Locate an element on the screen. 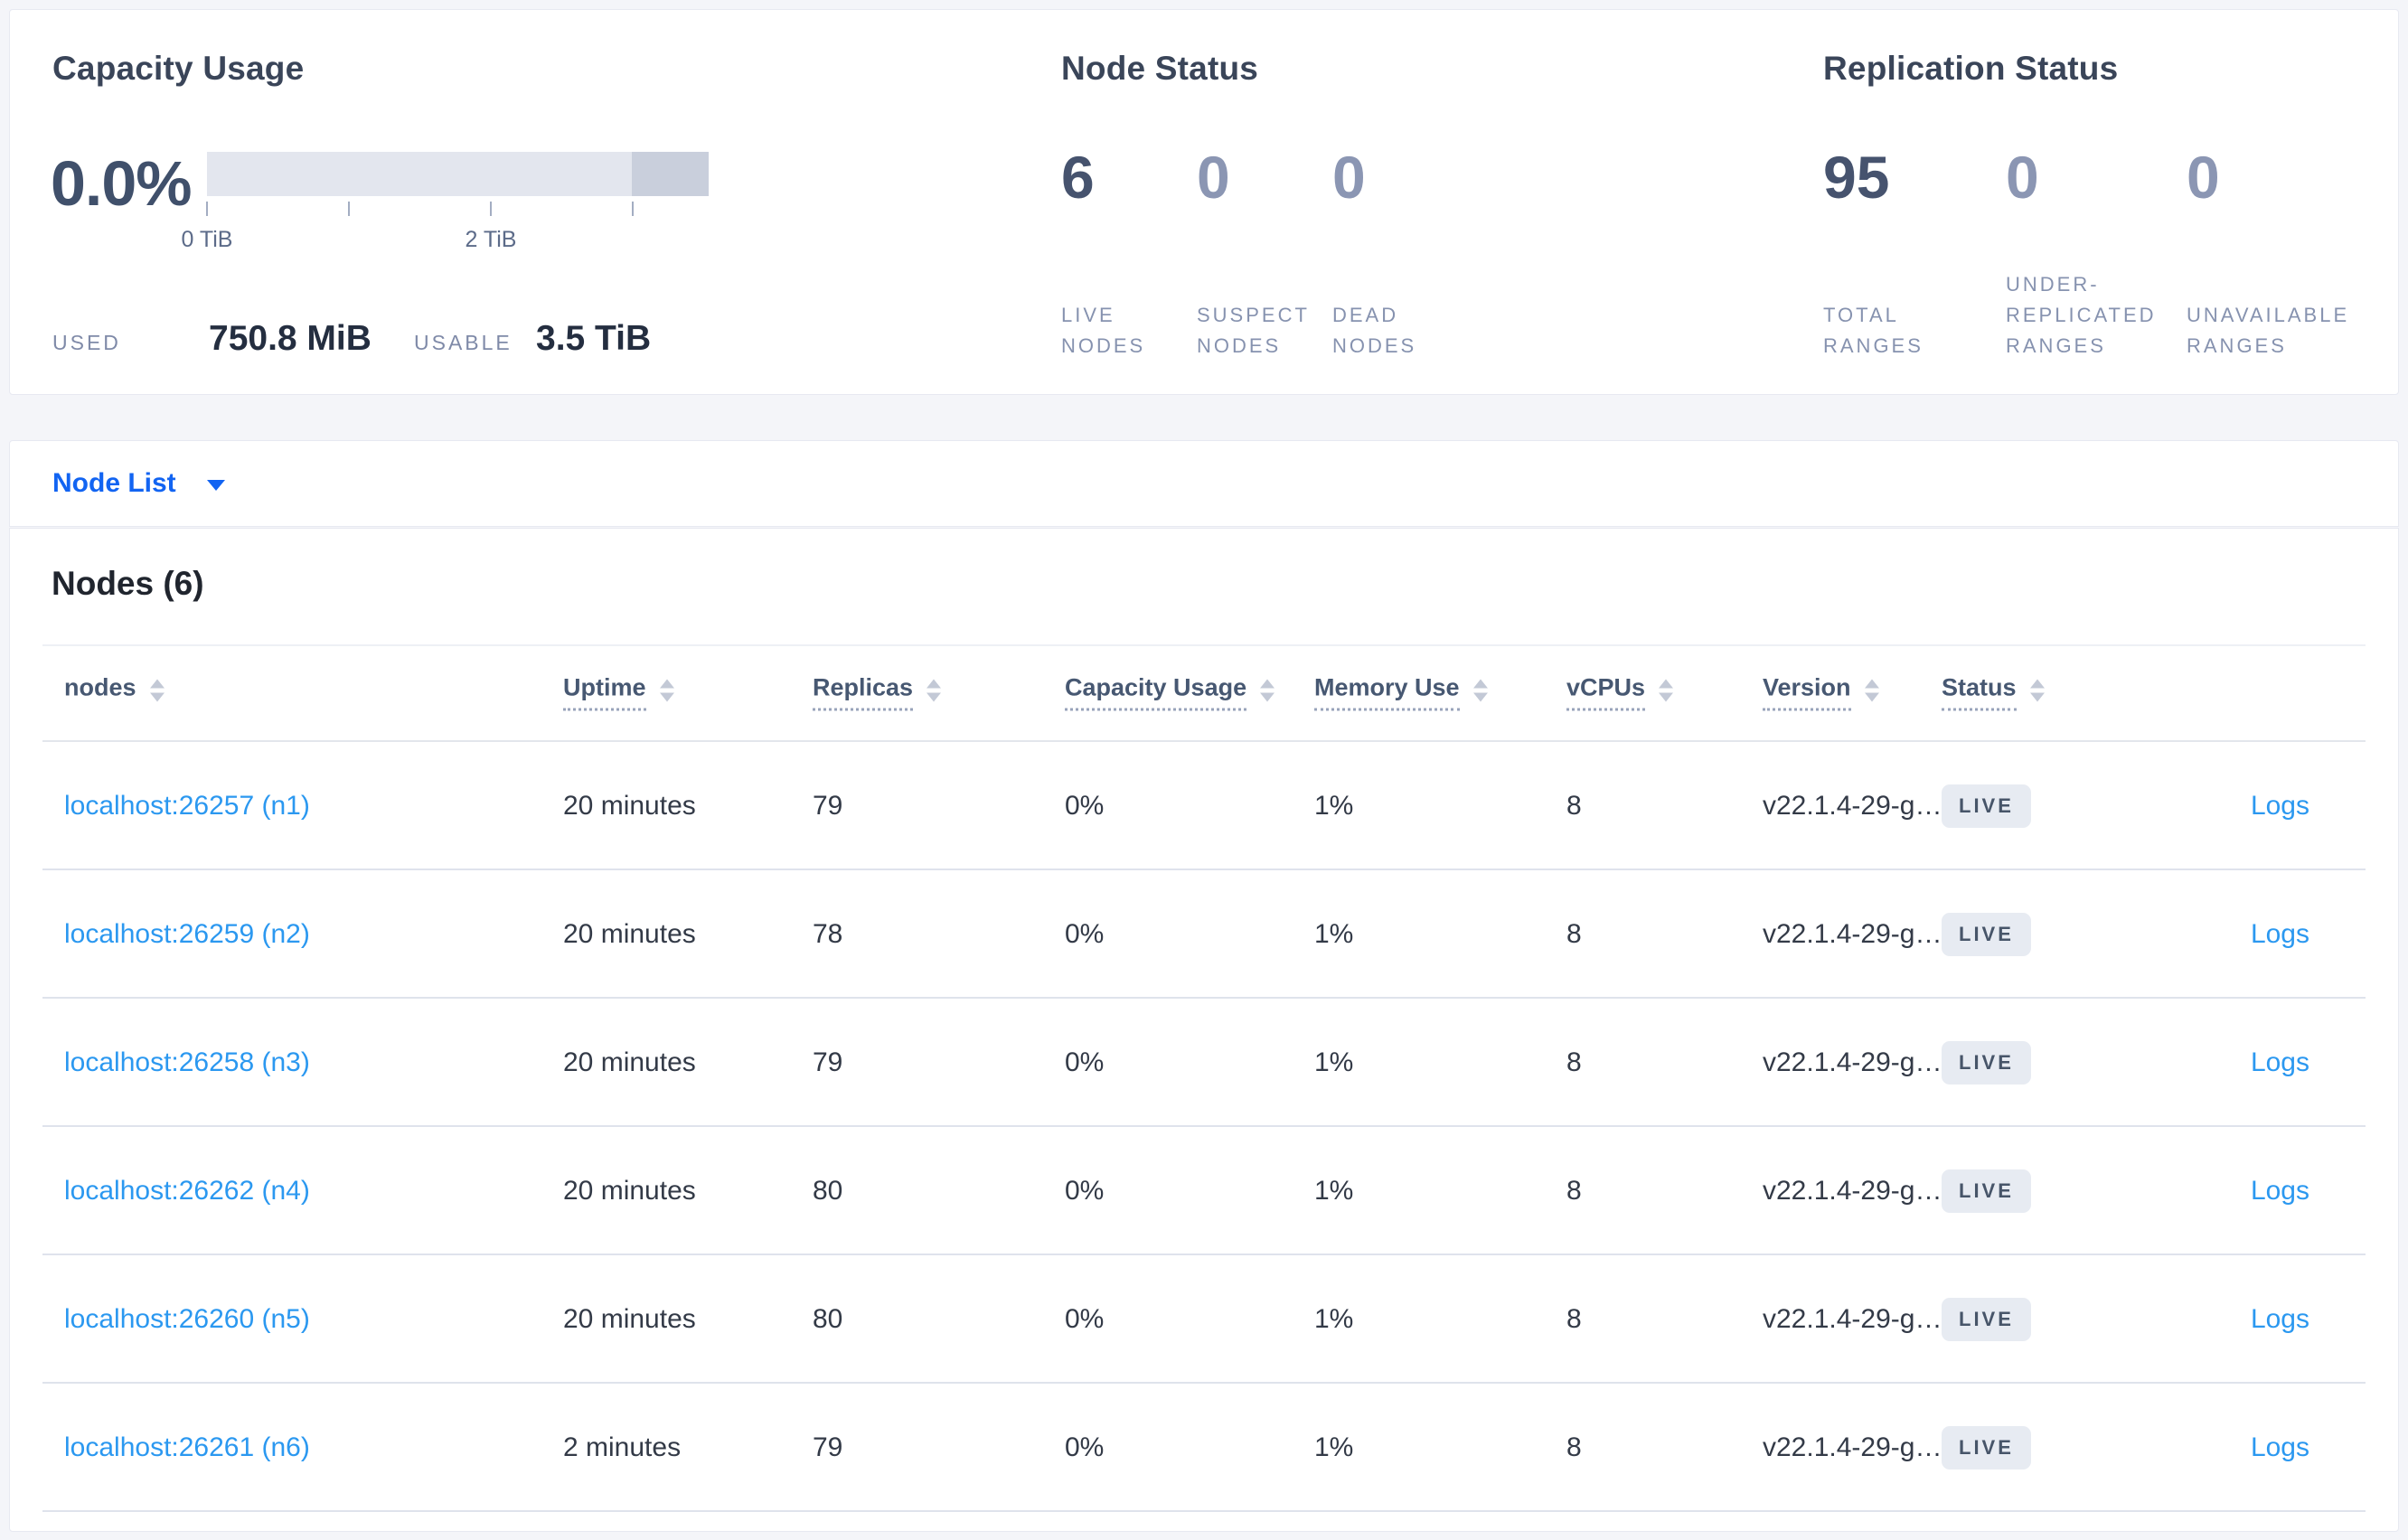  unavailable-ranges-value: 0 is located at coordinates (2203, 177).